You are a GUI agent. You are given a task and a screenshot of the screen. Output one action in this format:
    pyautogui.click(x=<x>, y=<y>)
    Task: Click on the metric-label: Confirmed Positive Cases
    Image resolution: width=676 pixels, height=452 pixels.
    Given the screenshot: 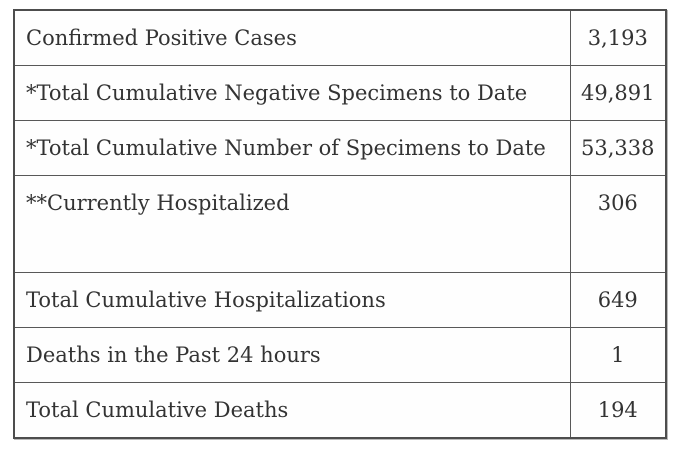 What is the action you would take?
    pyautogui.click(x=292, y=37)
    